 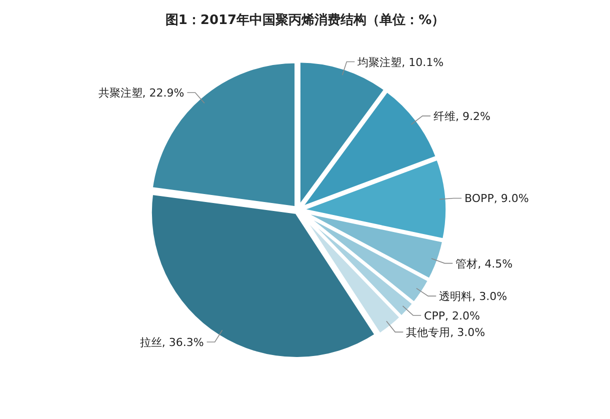 What do you see at coordinates (472, 116) in the screenshot?
I see `data-label: , 9.2%` at bounding box center [472, 116].